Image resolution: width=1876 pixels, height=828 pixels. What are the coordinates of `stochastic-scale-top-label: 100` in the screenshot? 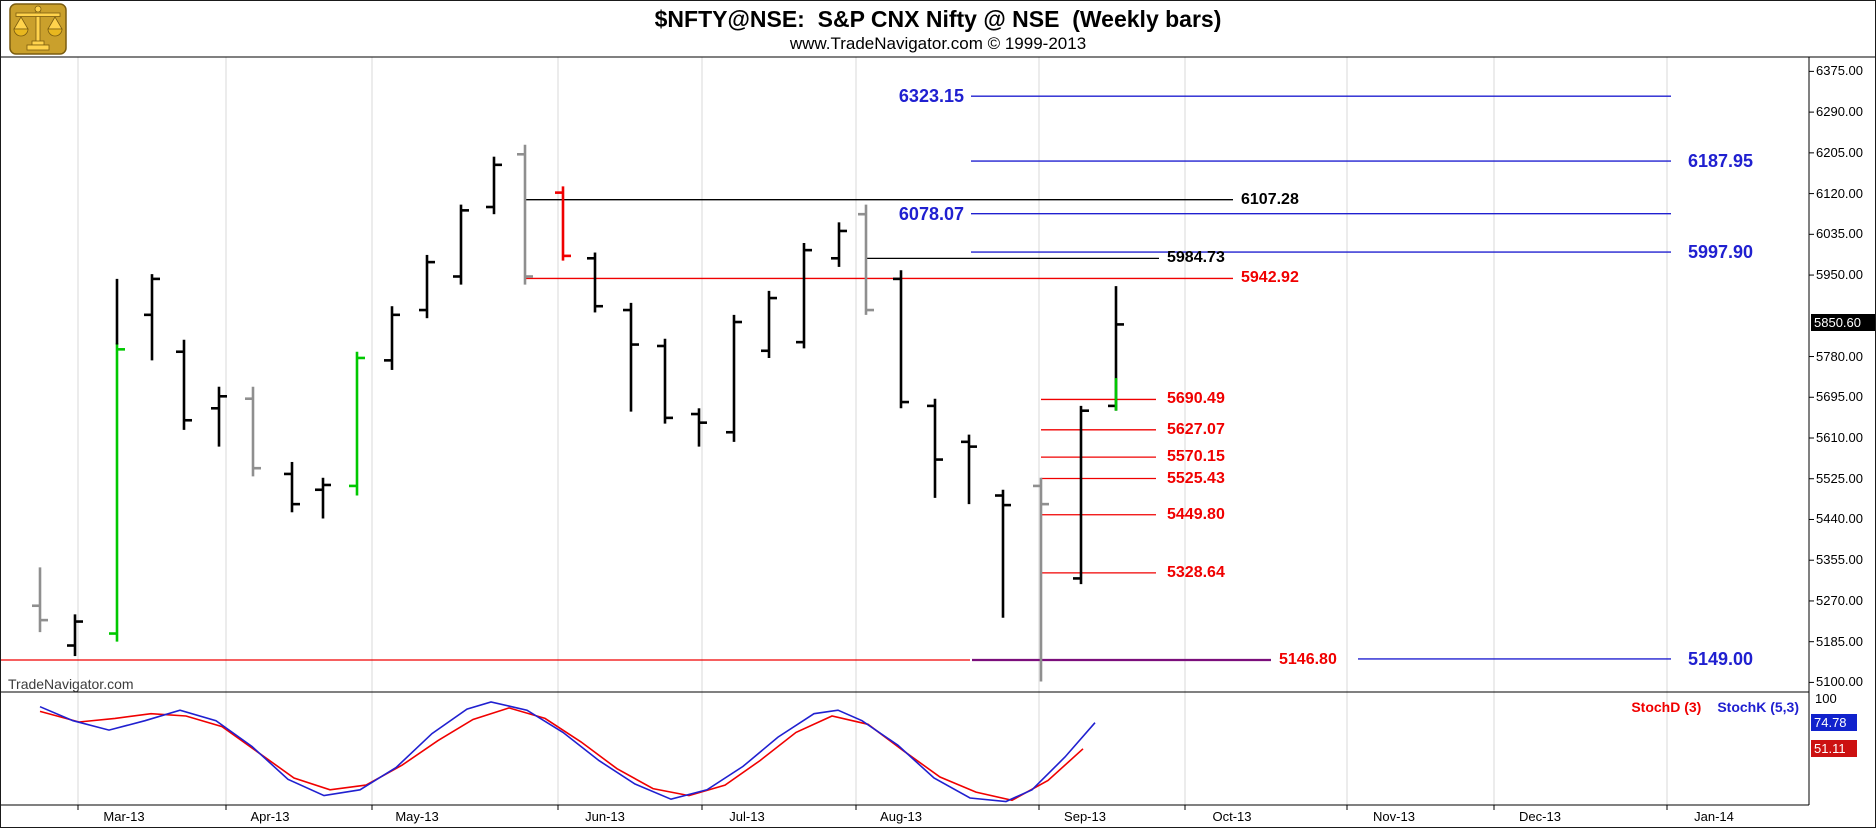 It's located at (1826, 698).